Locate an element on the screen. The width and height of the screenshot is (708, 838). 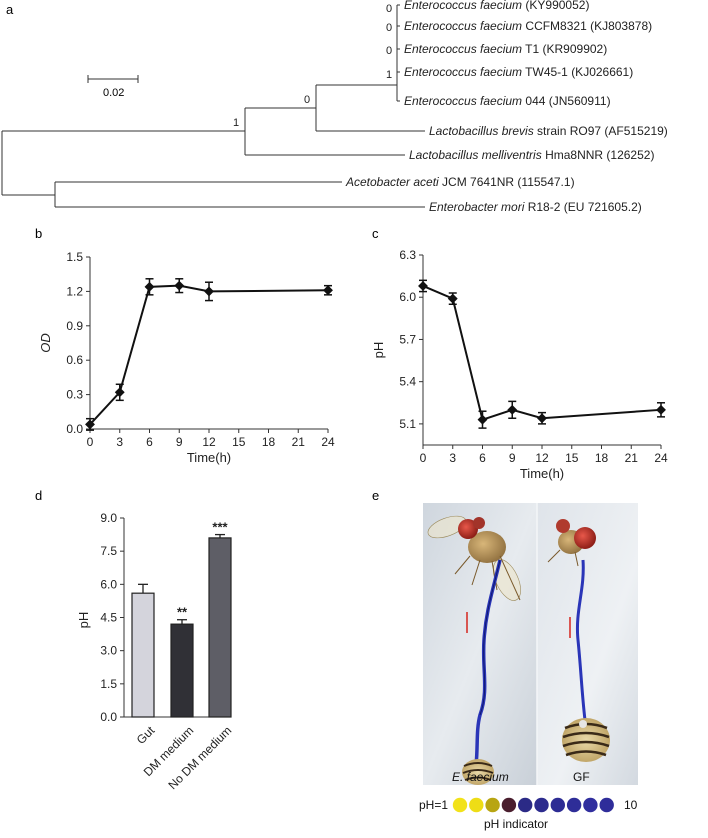
y-tick-label: 0.6 is located at coordinates (74, 360).